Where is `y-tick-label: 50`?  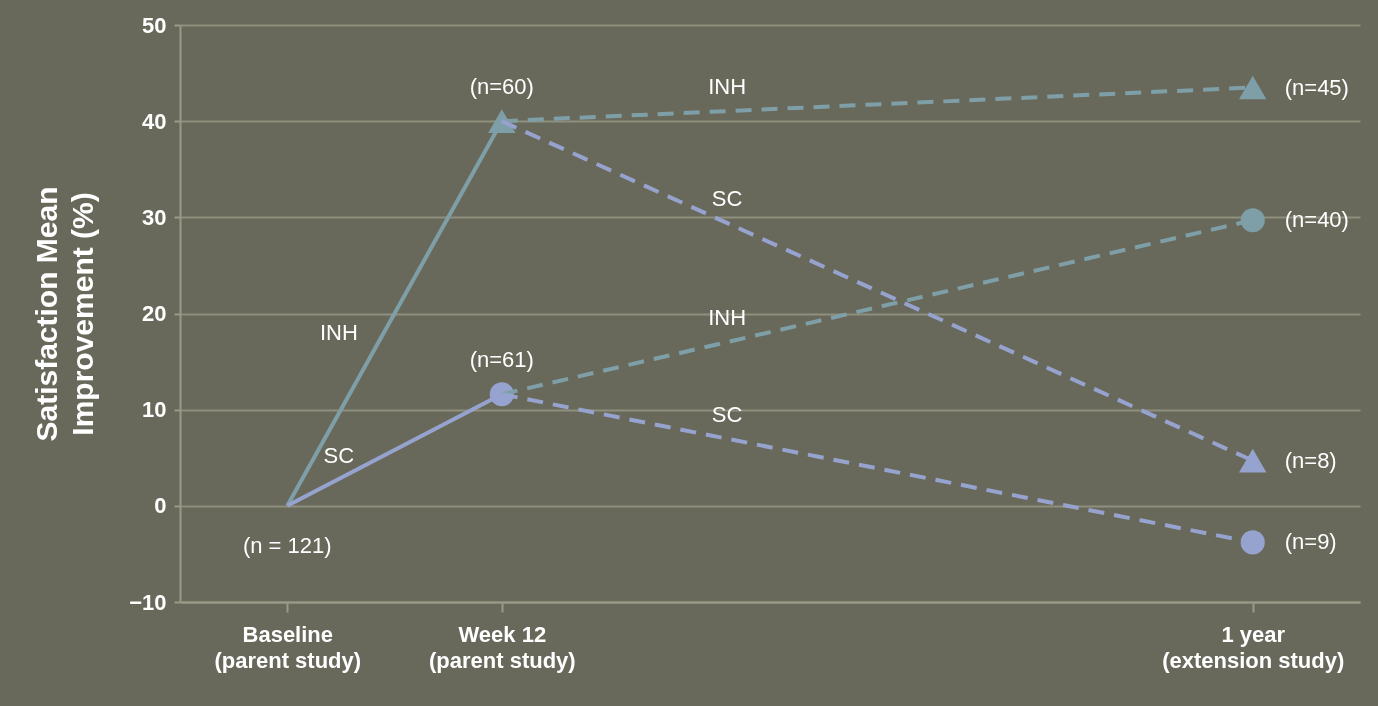
y-tick-label: 50 is located at coordinates (154, 25).